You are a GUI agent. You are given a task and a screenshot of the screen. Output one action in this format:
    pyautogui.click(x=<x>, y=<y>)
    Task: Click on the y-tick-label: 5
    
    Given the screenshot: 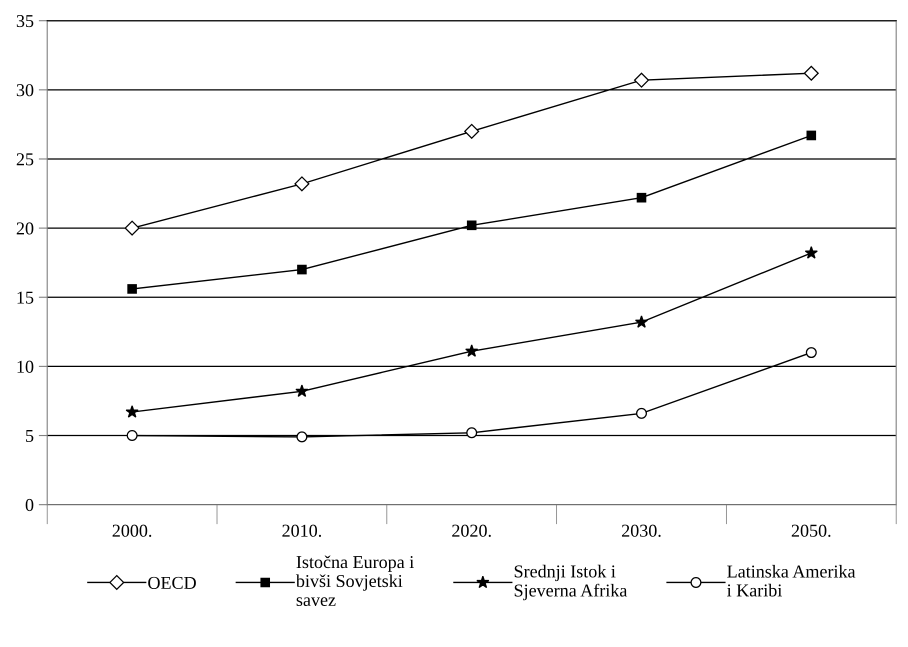 What is the action you would take?
    pyautogui.click(x=30, y=436)
    